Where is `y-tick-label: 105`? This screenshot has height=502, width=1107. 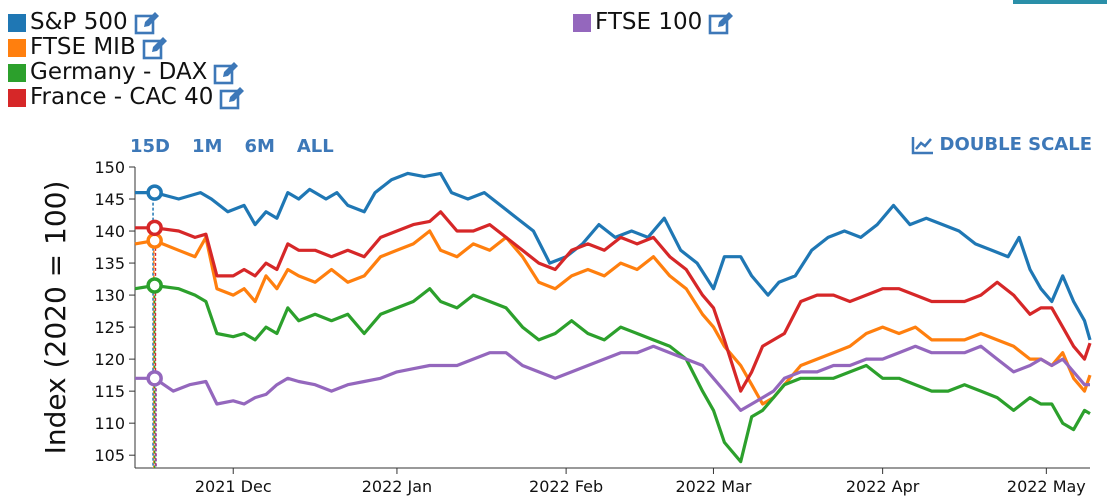 y-tick-label: 105 is located at coordinates (109, 455).